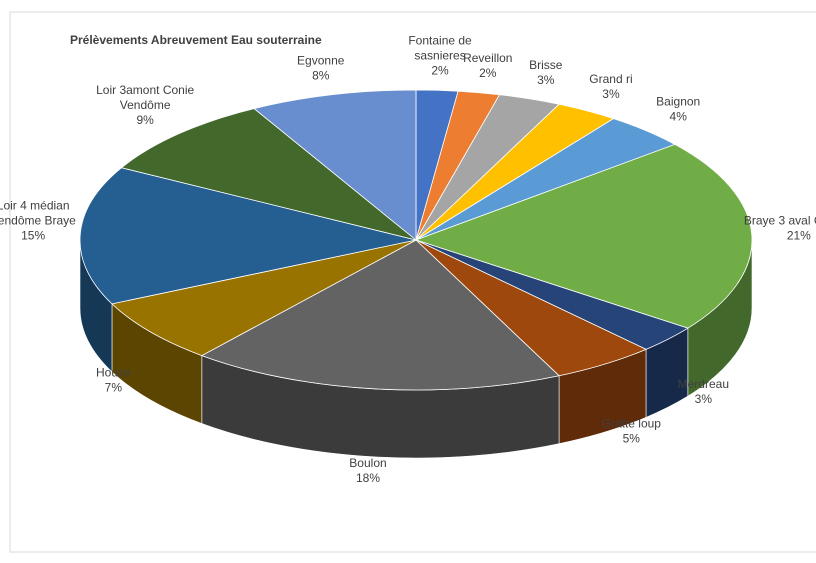 The height and width of the screenshot is (563, 816). I want to click on data-label: 18%, so click(368, 478).